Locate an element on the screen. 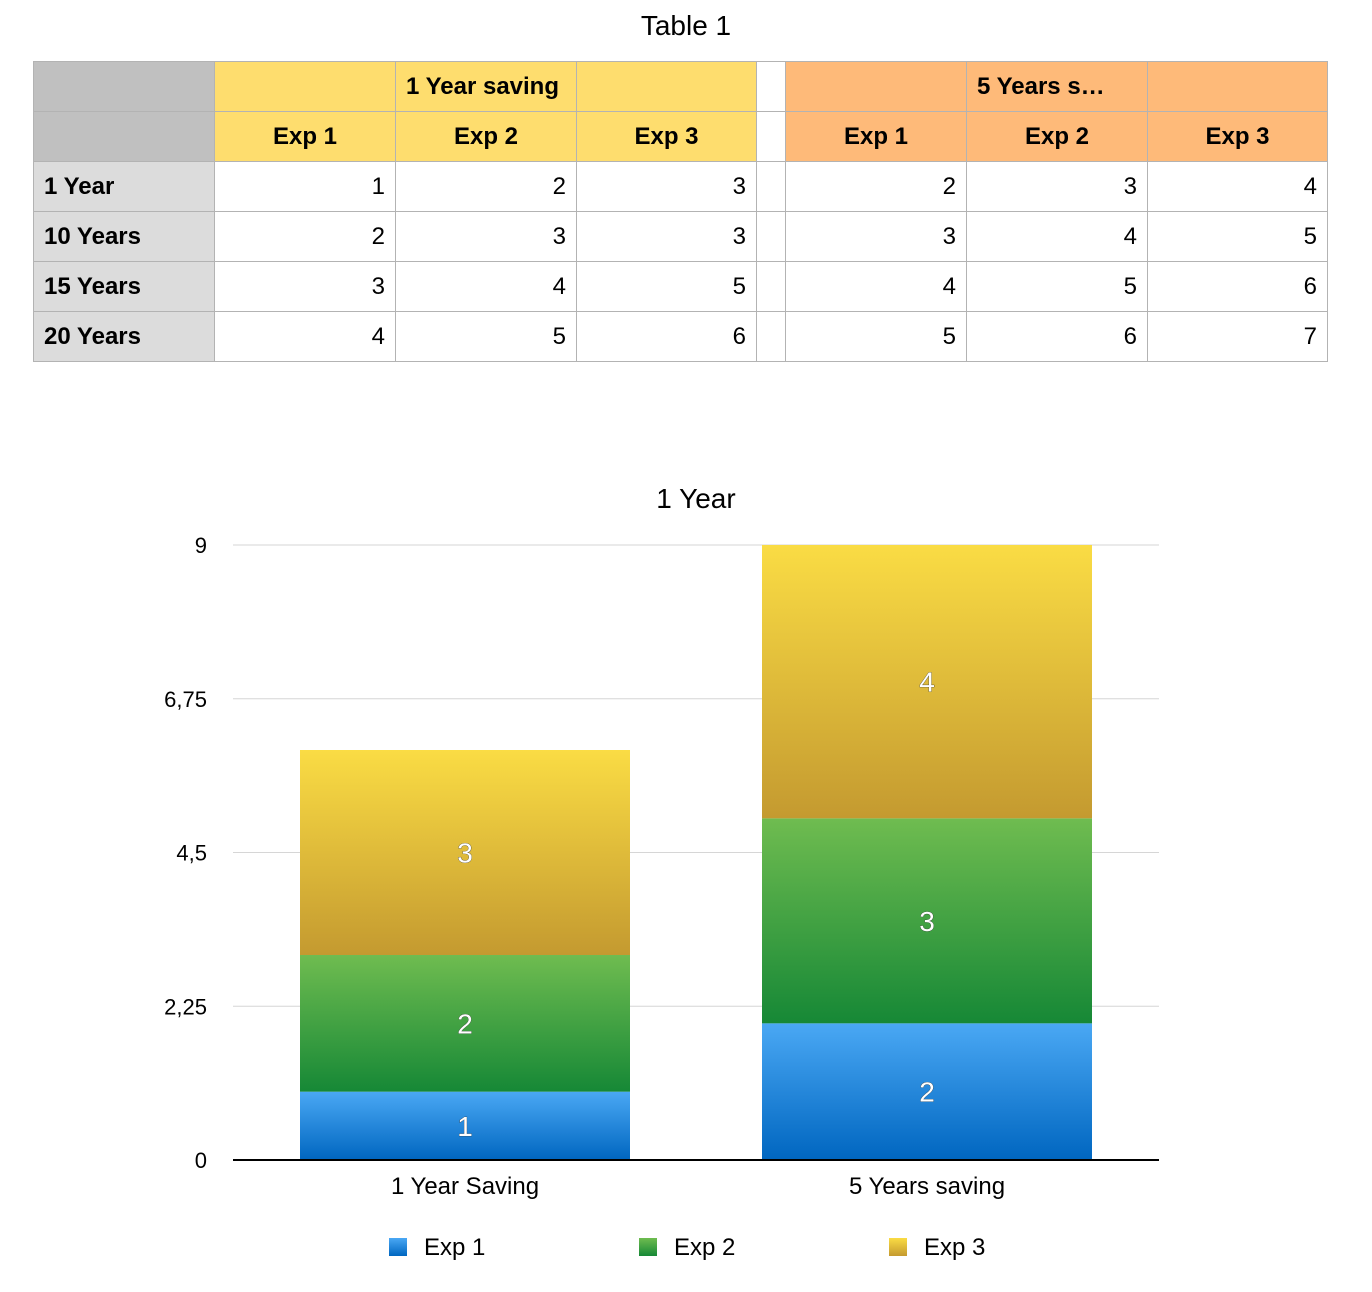 The width and height of the screenshot is (1372, 1292). col-header-g2-exp3: Exp 3 is located at coordinates (1237, 136).